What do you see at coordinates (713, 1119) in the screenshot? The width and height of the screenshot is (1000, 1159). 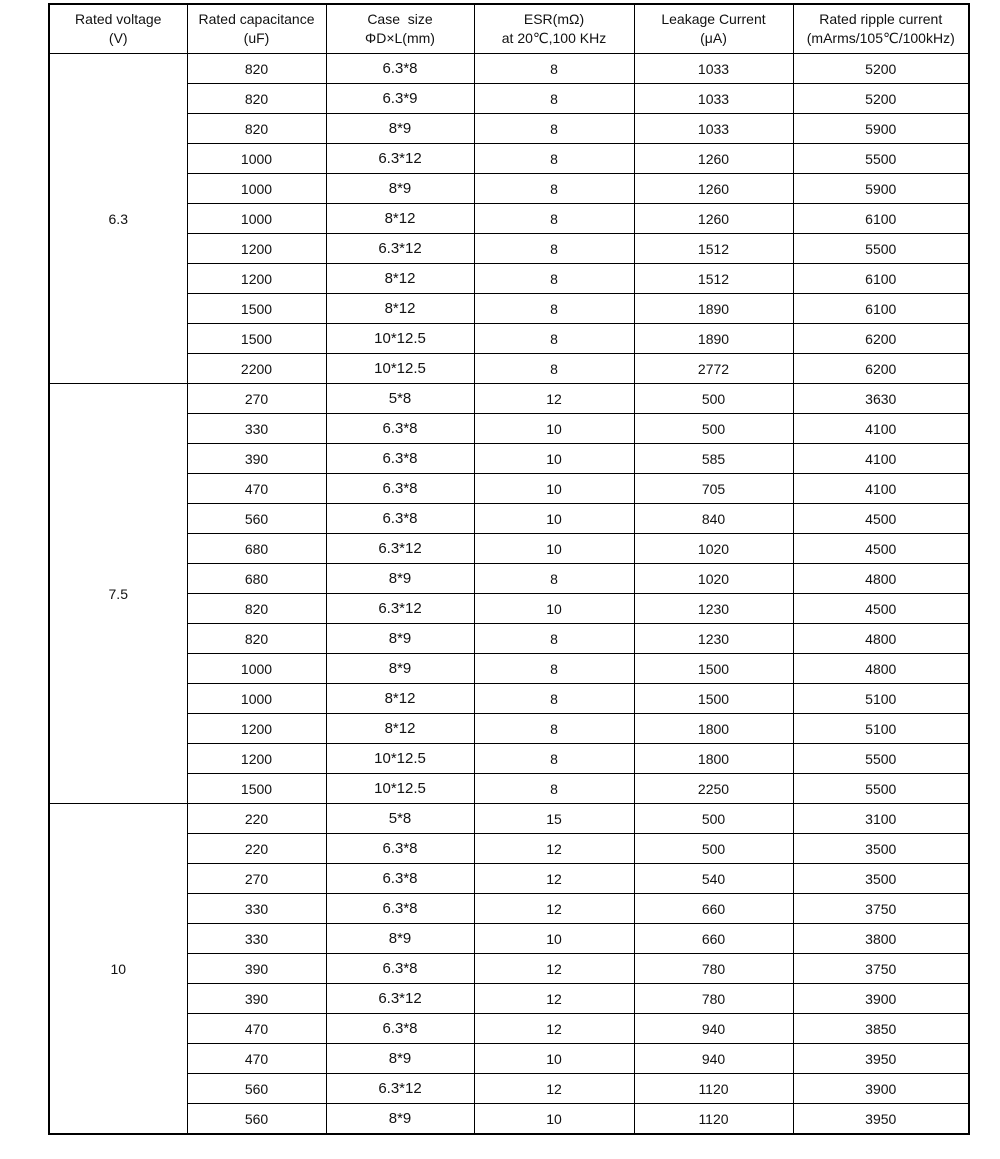 I see `data-cell: 1120` at bounding box center [713, 1119].